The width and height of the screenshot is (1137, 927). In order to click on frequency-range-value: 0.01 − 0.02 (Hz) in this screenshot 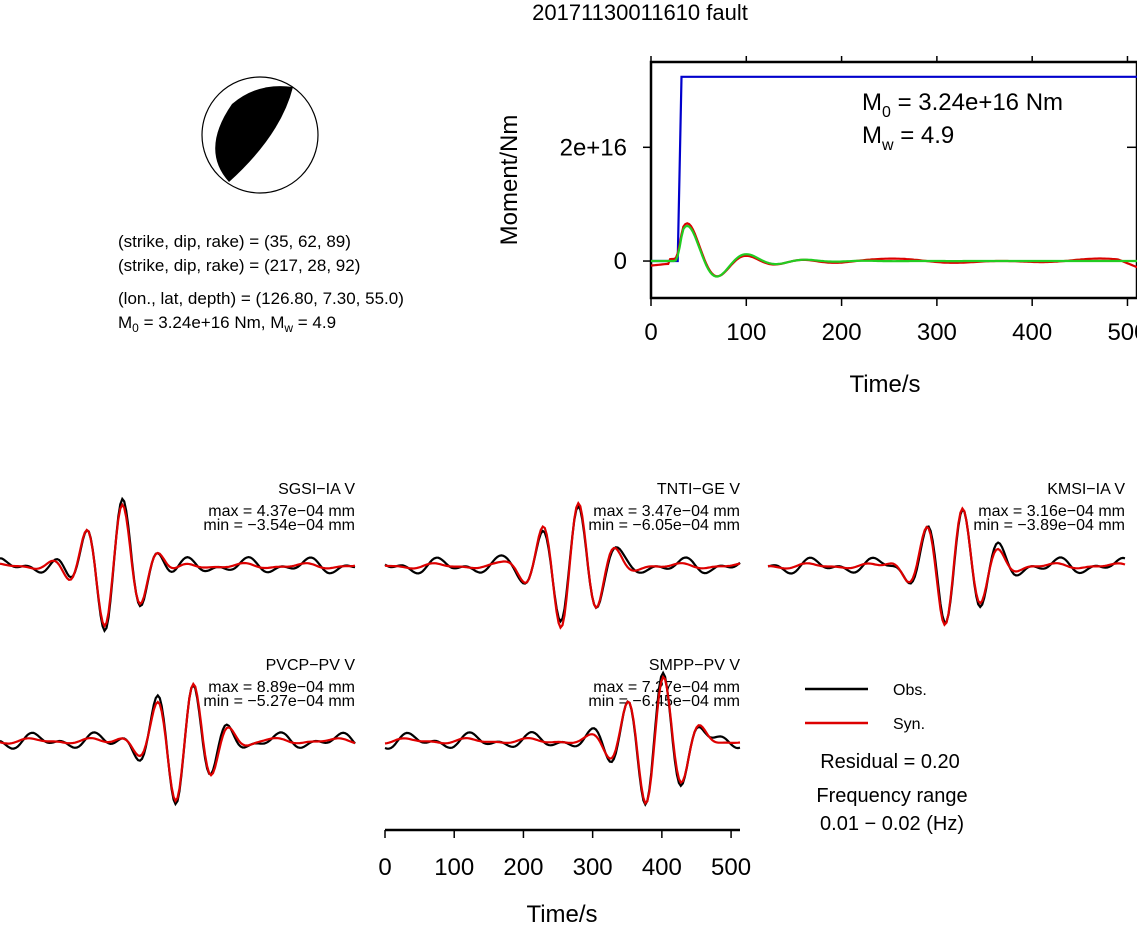, I will do `click(892, 824)`.